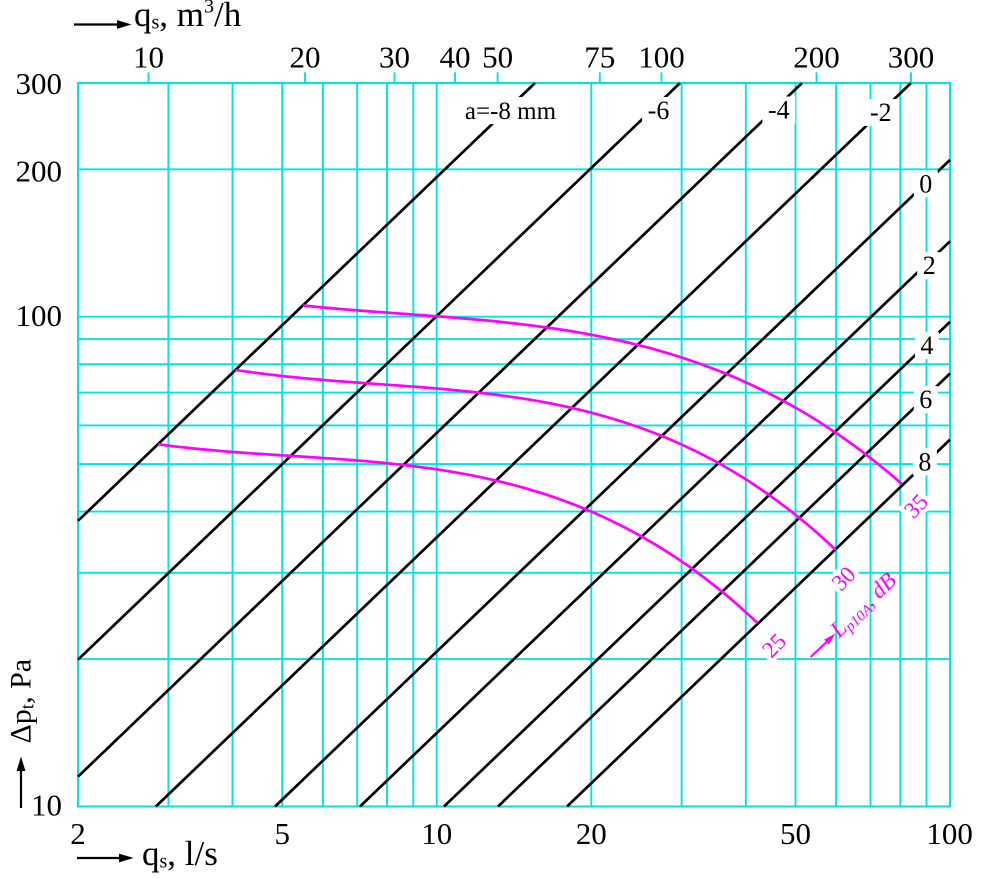 The width and height of the screenshot is (1000, 879). I want to click on svg-text: -2, so click(881, 112).